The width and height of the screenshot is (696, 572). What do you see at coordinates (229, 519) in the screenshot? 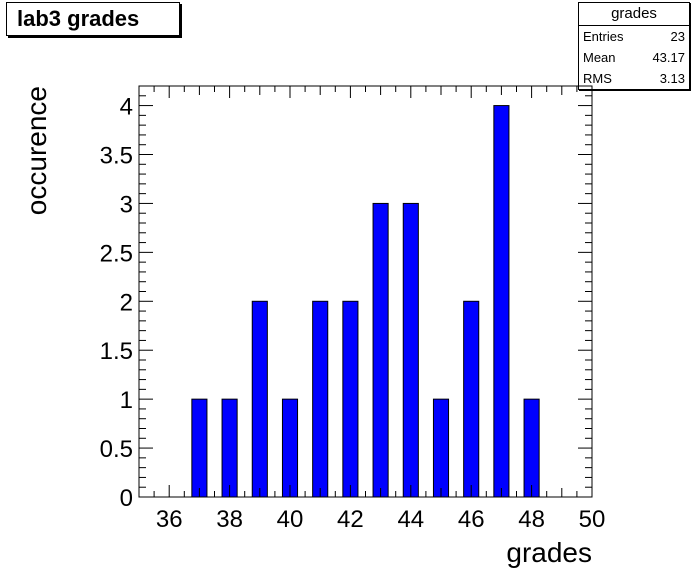
I see `x-tick-label: 38` at bounding box center [229, 519].